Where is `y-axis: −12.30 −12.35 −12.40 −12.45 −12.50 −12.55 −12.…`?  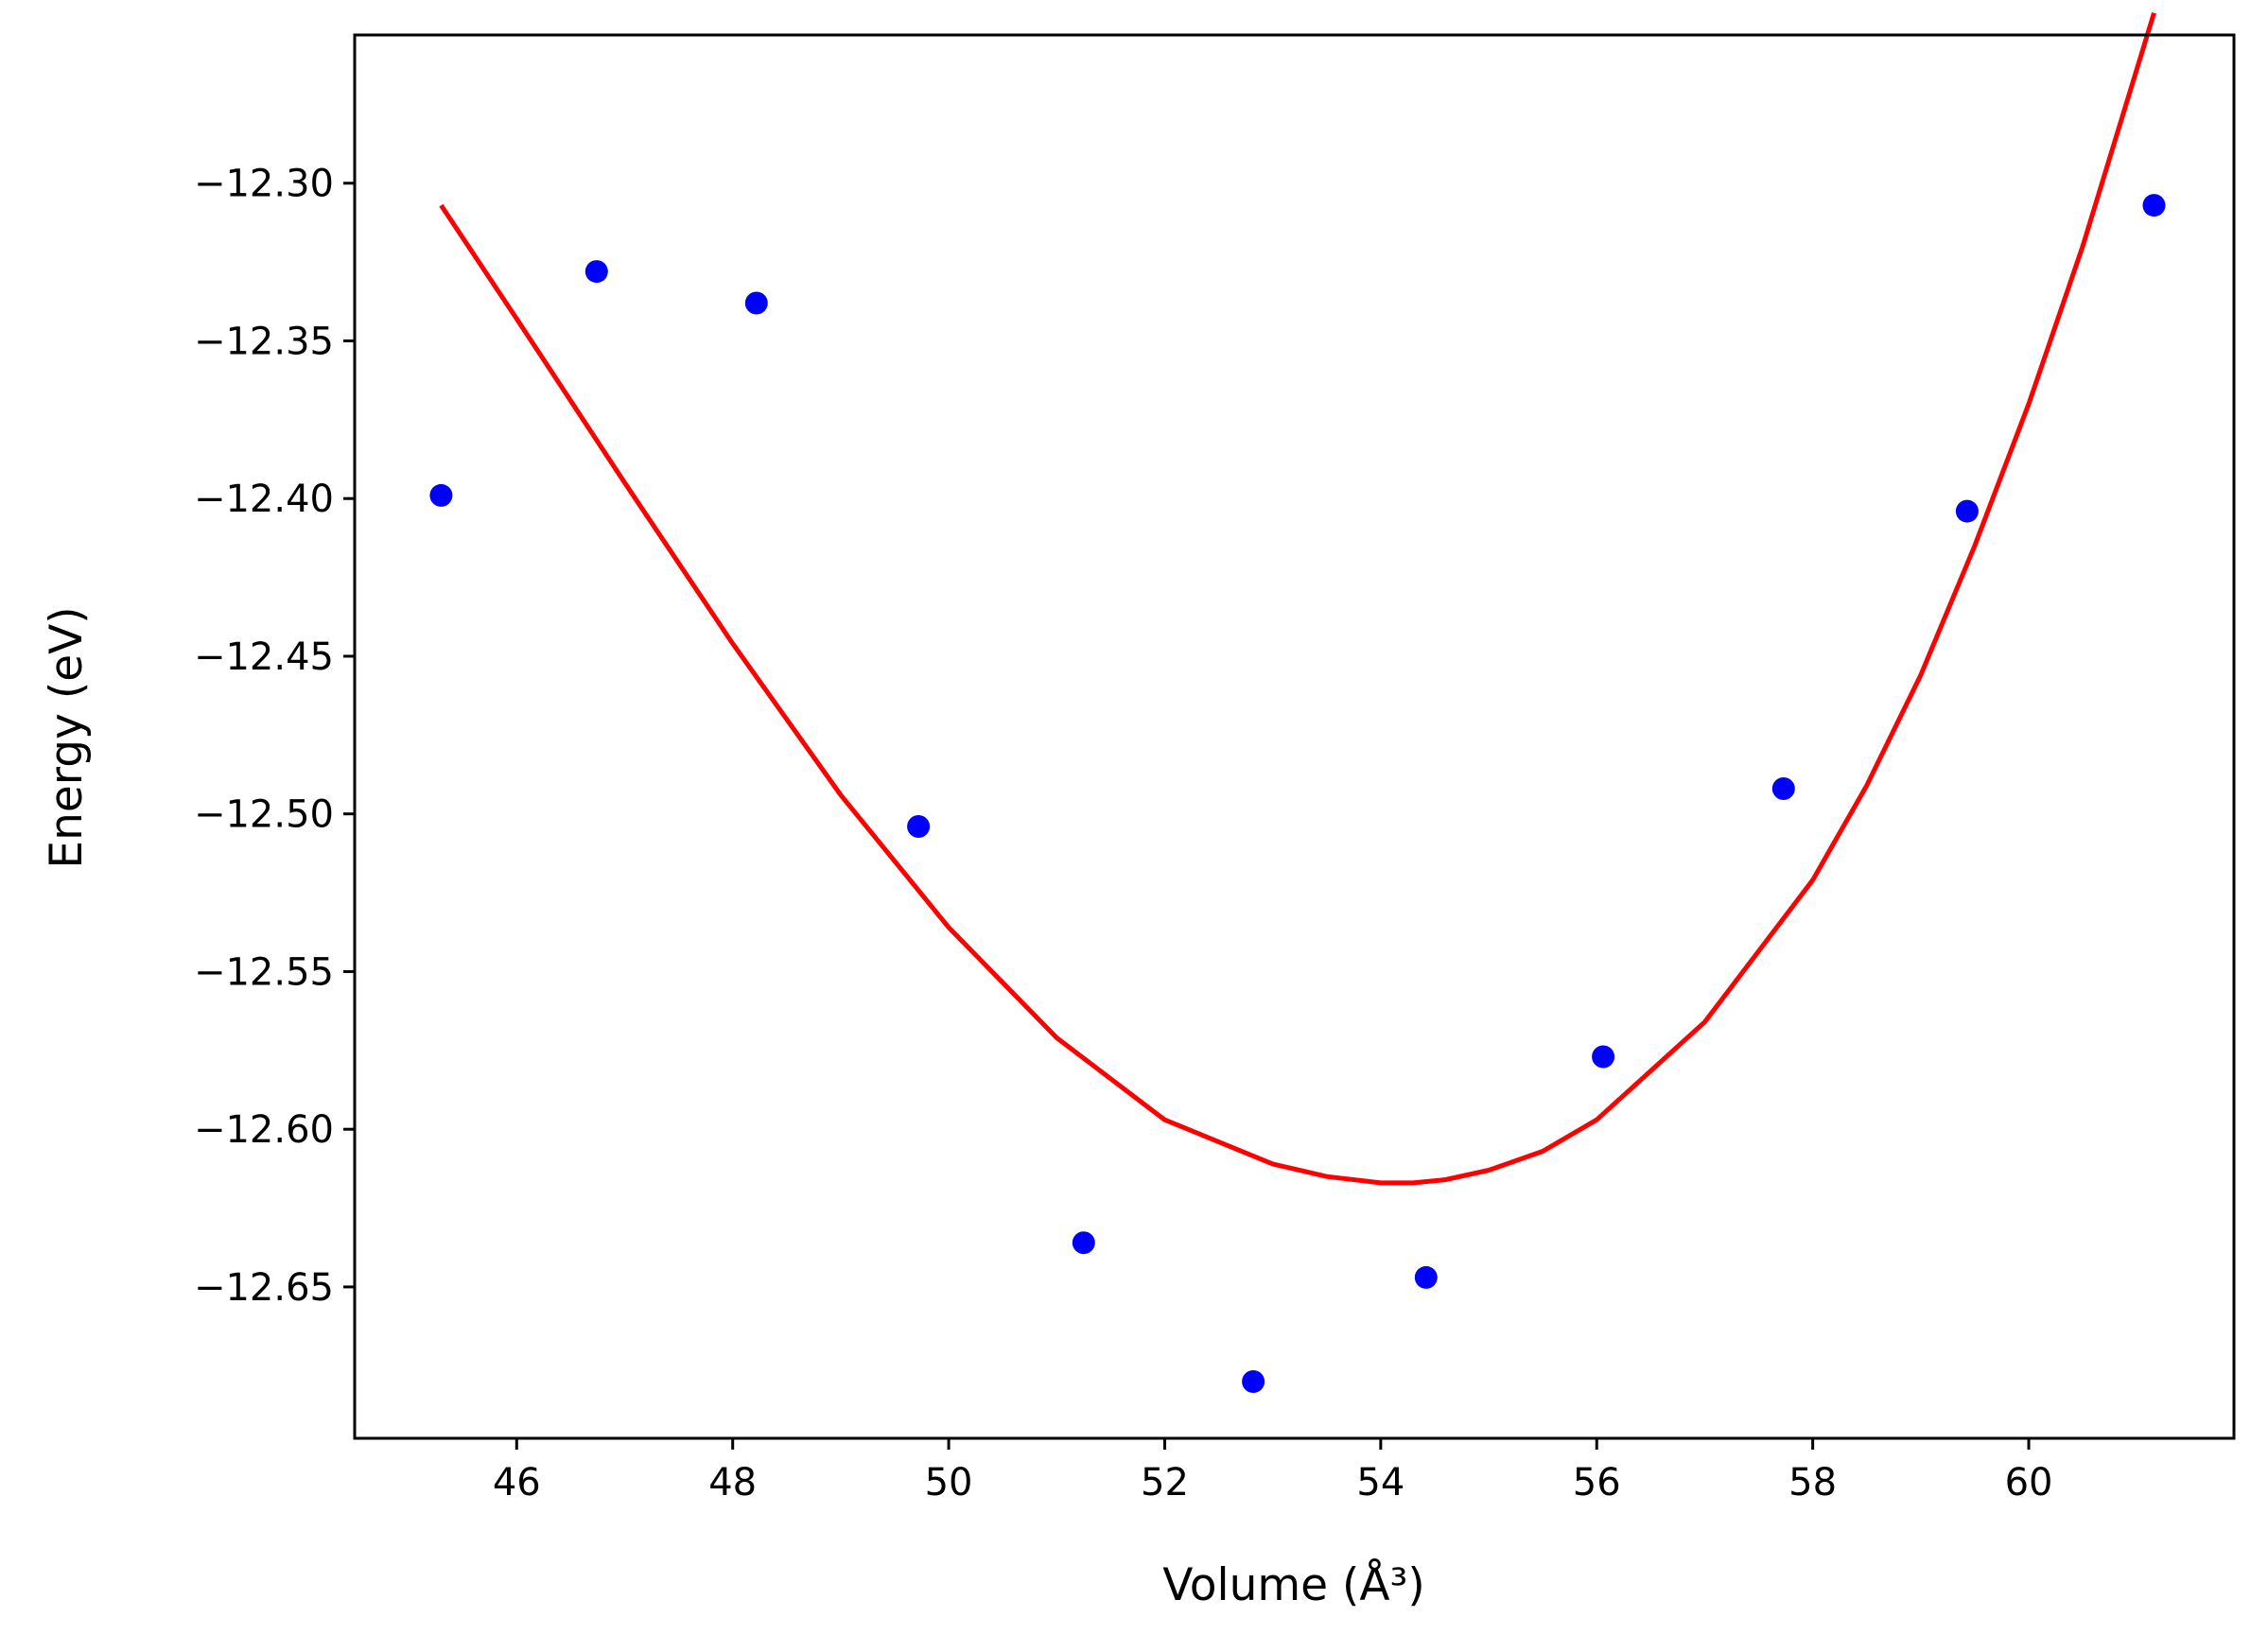
y-axis: −12.30 −12.35 −12.40 −12.45 −12.50 −12.55 −12.… is located at coordinates (274, 737).